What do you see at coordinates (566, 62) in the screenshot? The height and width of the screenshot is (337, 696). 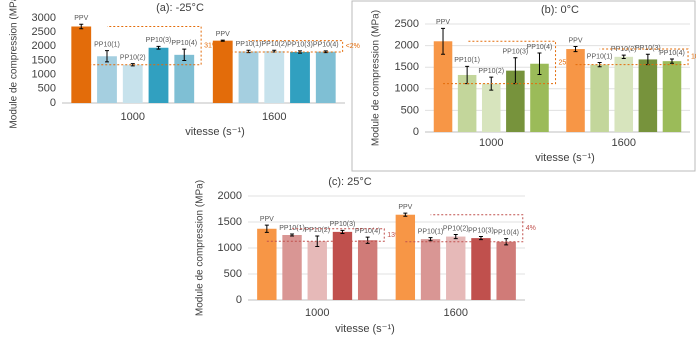 I see `annotation: 25%` at bounding box center [566, 62].